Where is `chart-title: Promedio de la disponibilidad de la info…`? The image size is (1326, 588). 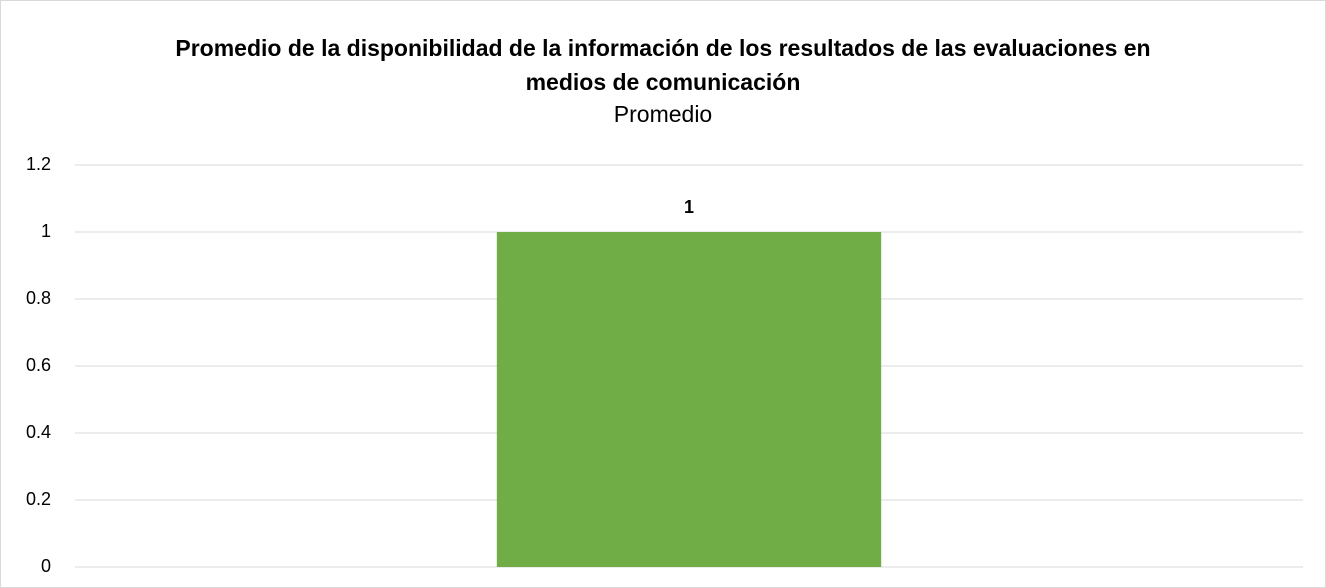 chart-title: Promedio de la disponibilidad de la info… is located at coordinates (663, 65).